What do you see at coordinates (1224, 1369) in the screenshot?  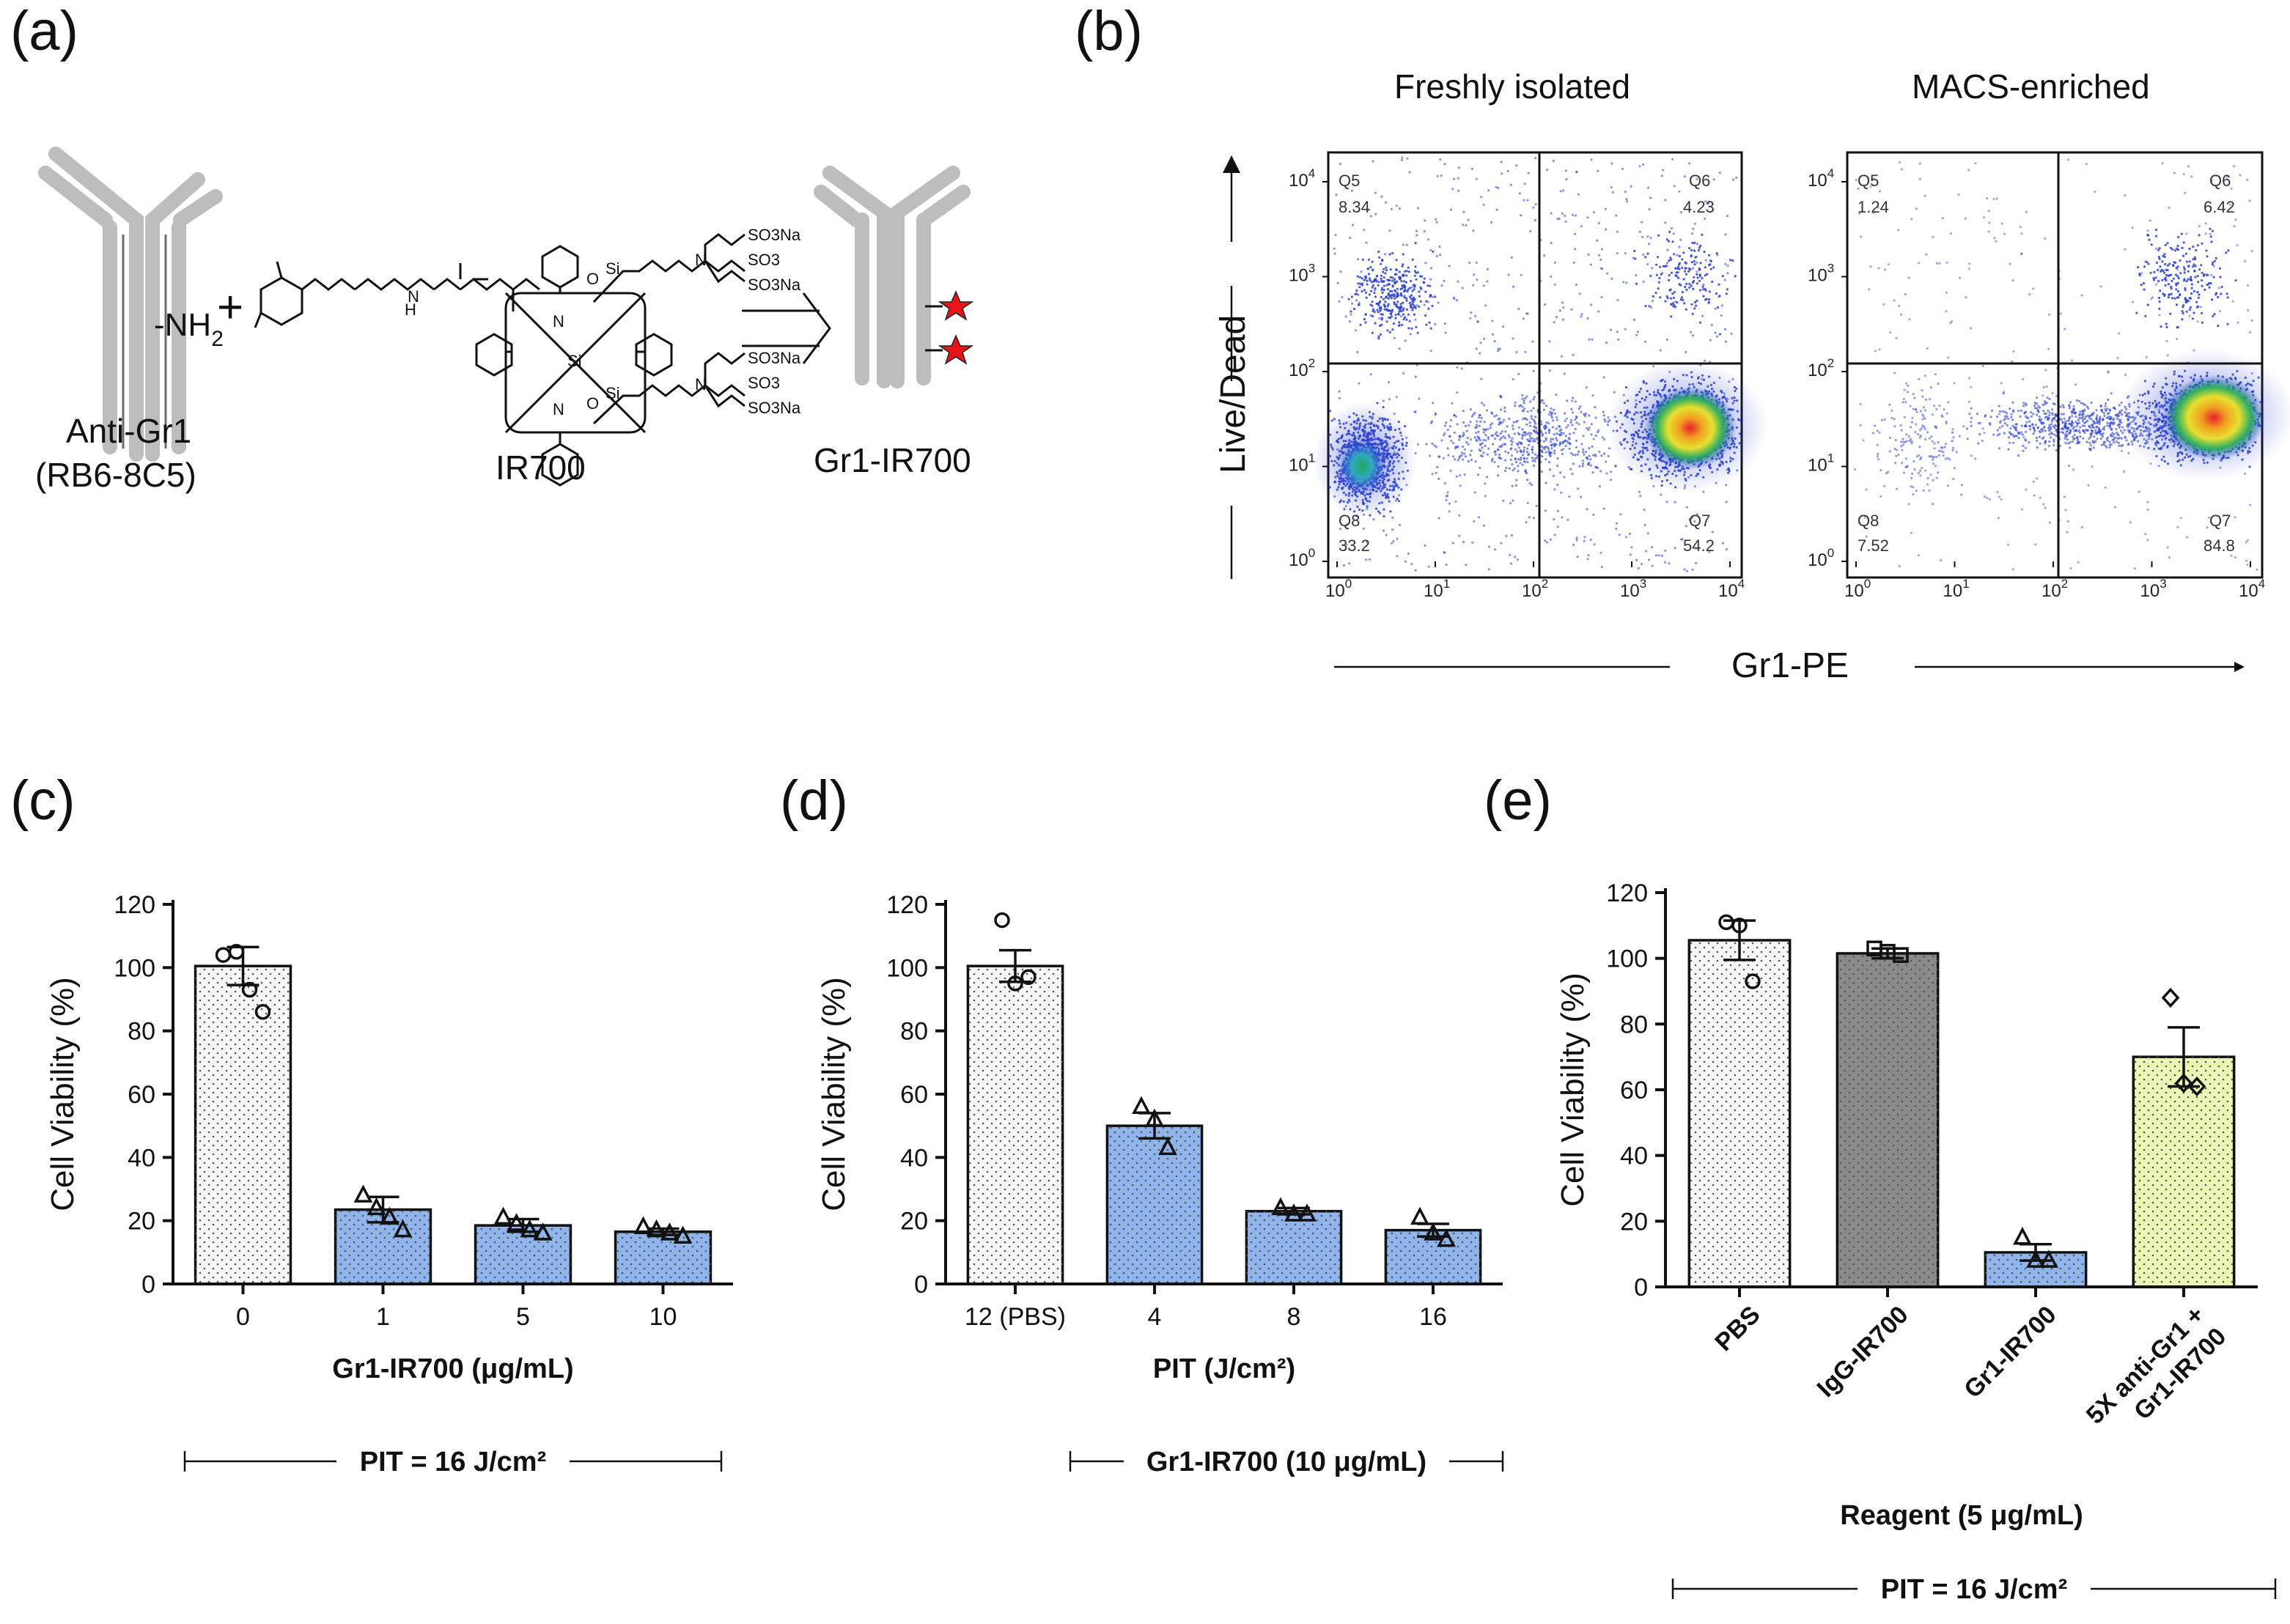 I see `x-axis-label: PIT (J/cm²)` at bounding box center [1224, 1369].